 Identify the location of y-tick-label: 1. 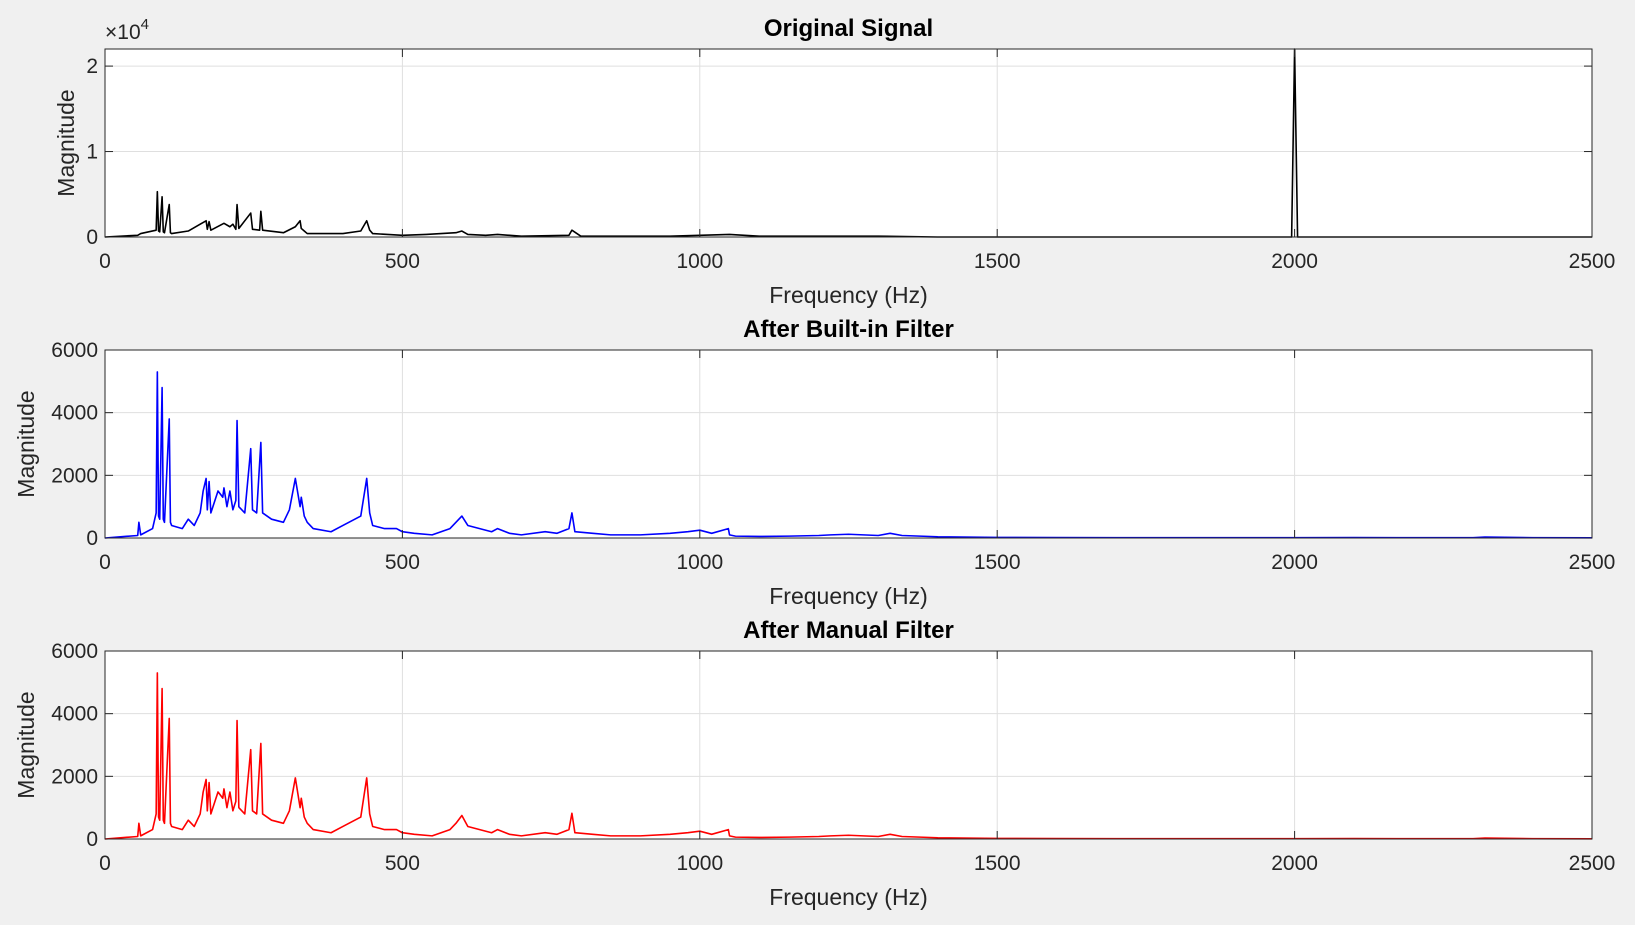
(92, 152).